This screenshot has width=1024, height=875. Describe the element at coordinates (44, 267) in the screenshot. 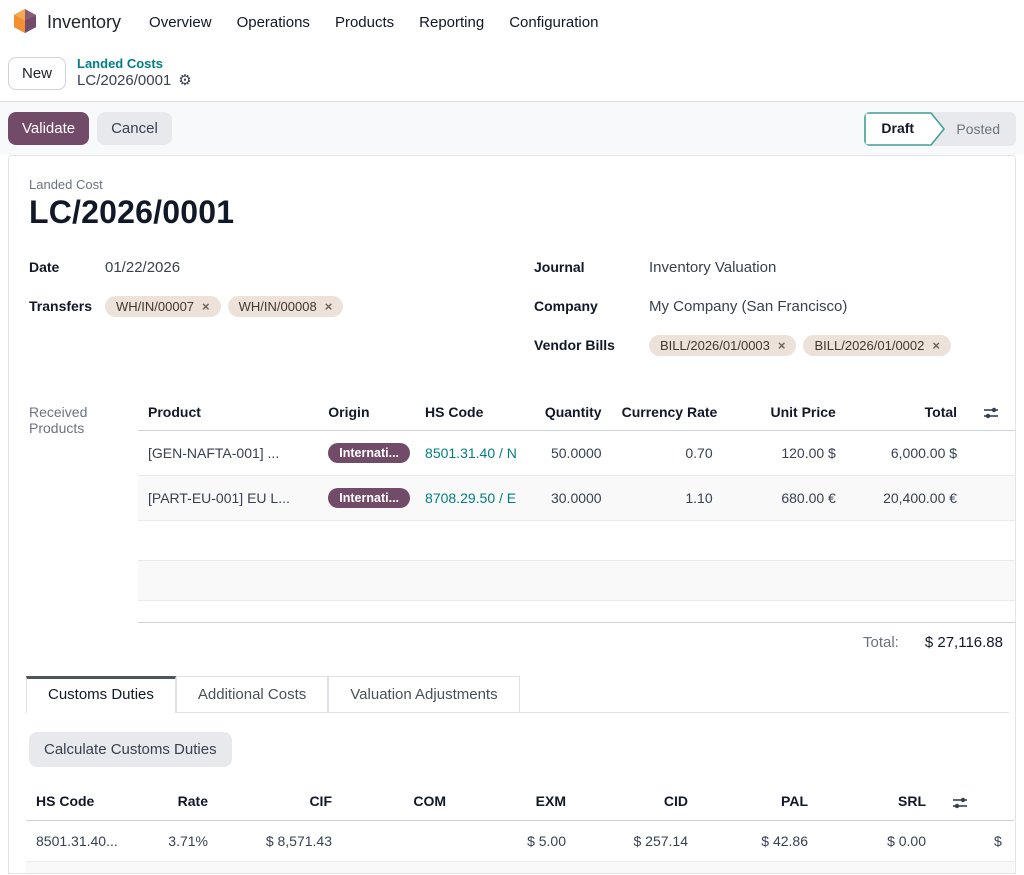

I see `date-label: Date` at that location.